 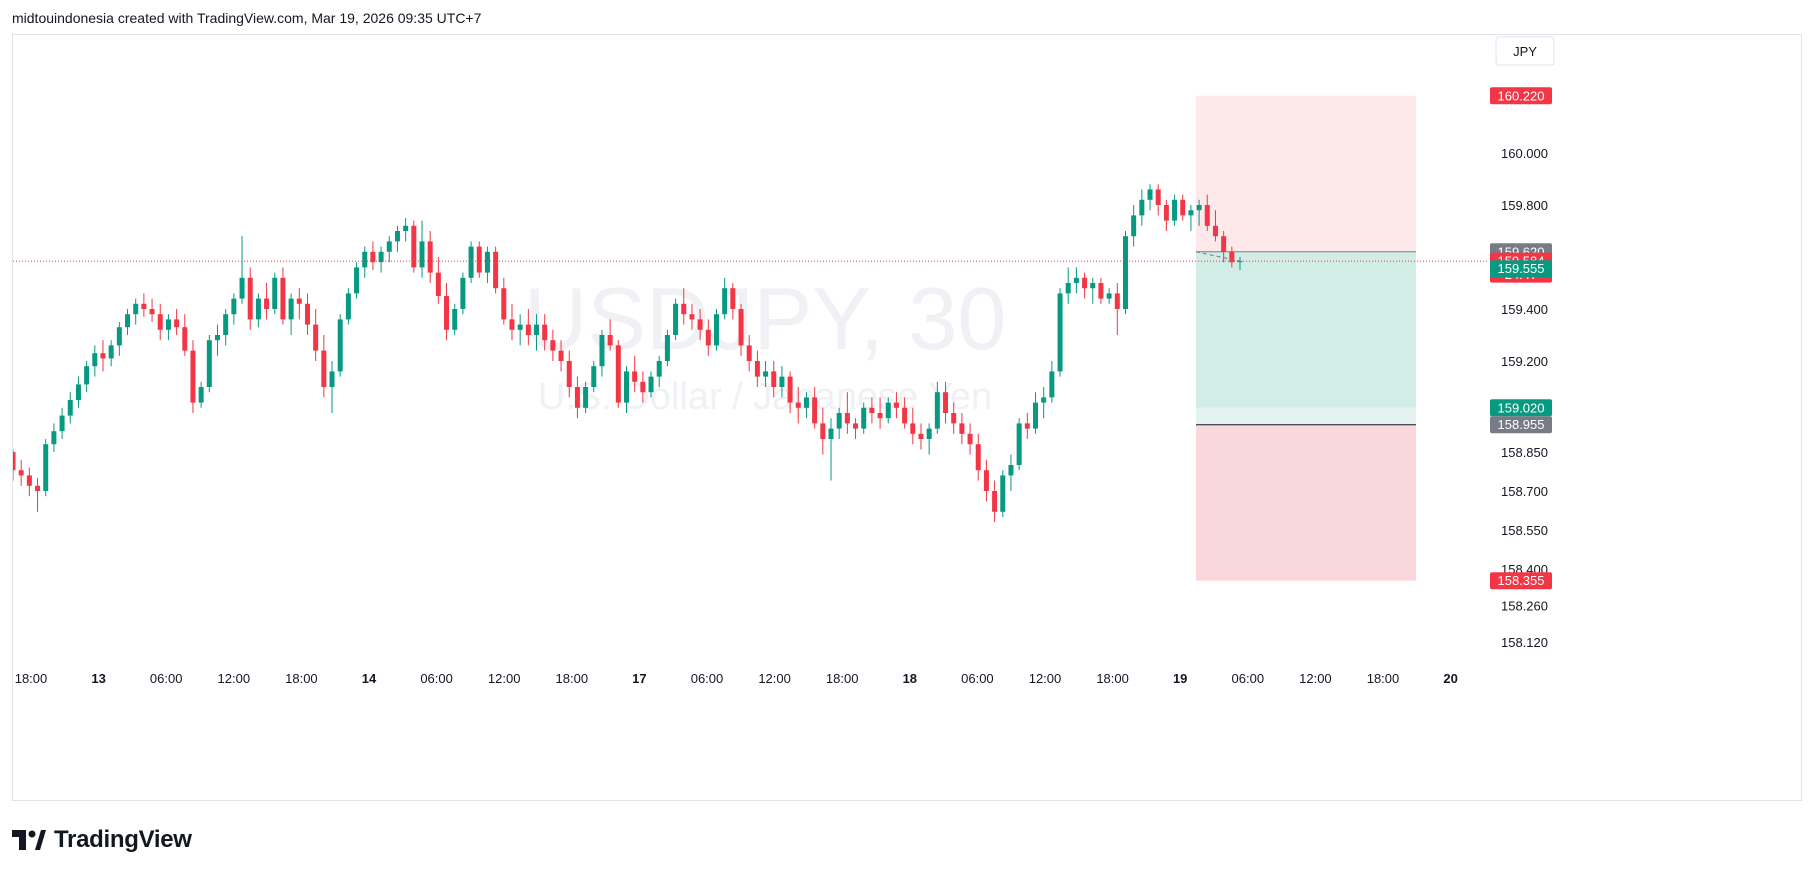 I want to click on price-label-stop: 158.355, so click(x=1521, y=581).